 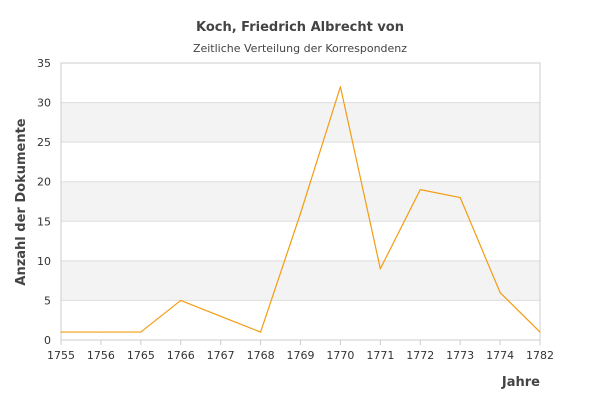 What do you see at coordinates (300, 27) in the screenshot?
I see `chart-title: Koch, Friedrich Albrecht von` at bounding box center [300, 27].